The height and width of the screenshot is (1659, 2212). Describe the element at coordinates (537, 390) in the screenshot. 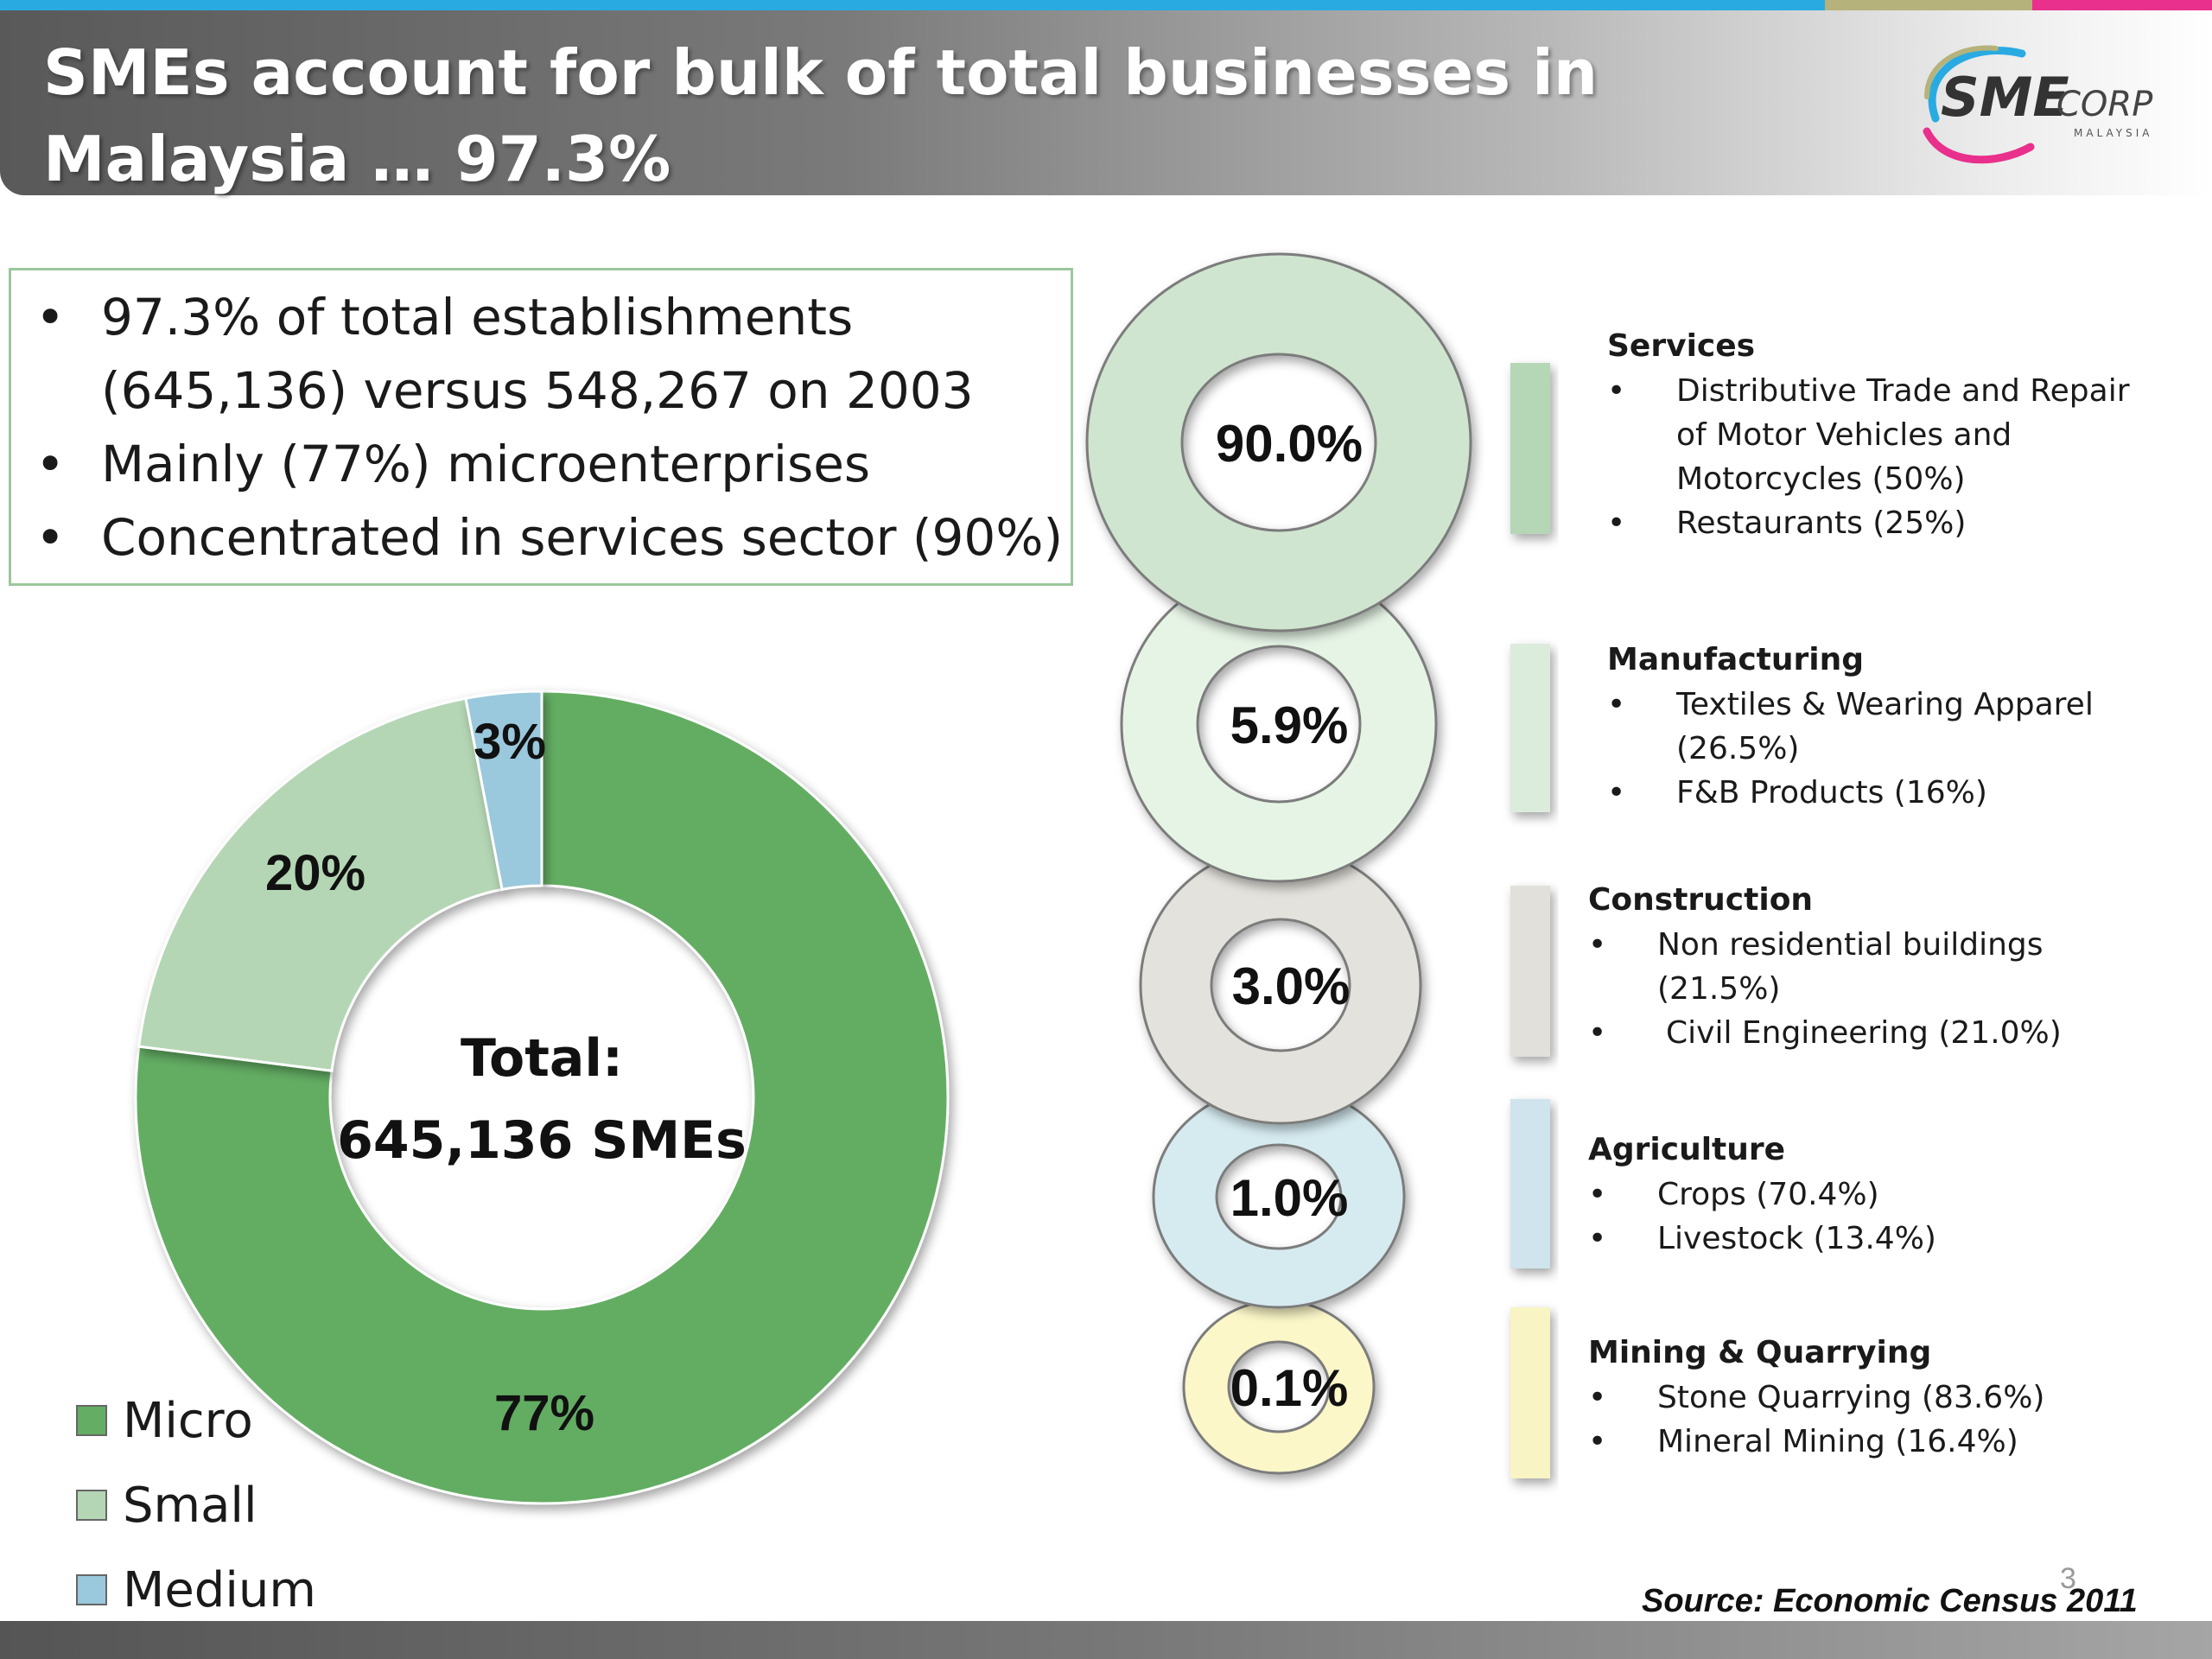

I see `key-point-text: (645,136) versus 548,267 on 2003` at that location.